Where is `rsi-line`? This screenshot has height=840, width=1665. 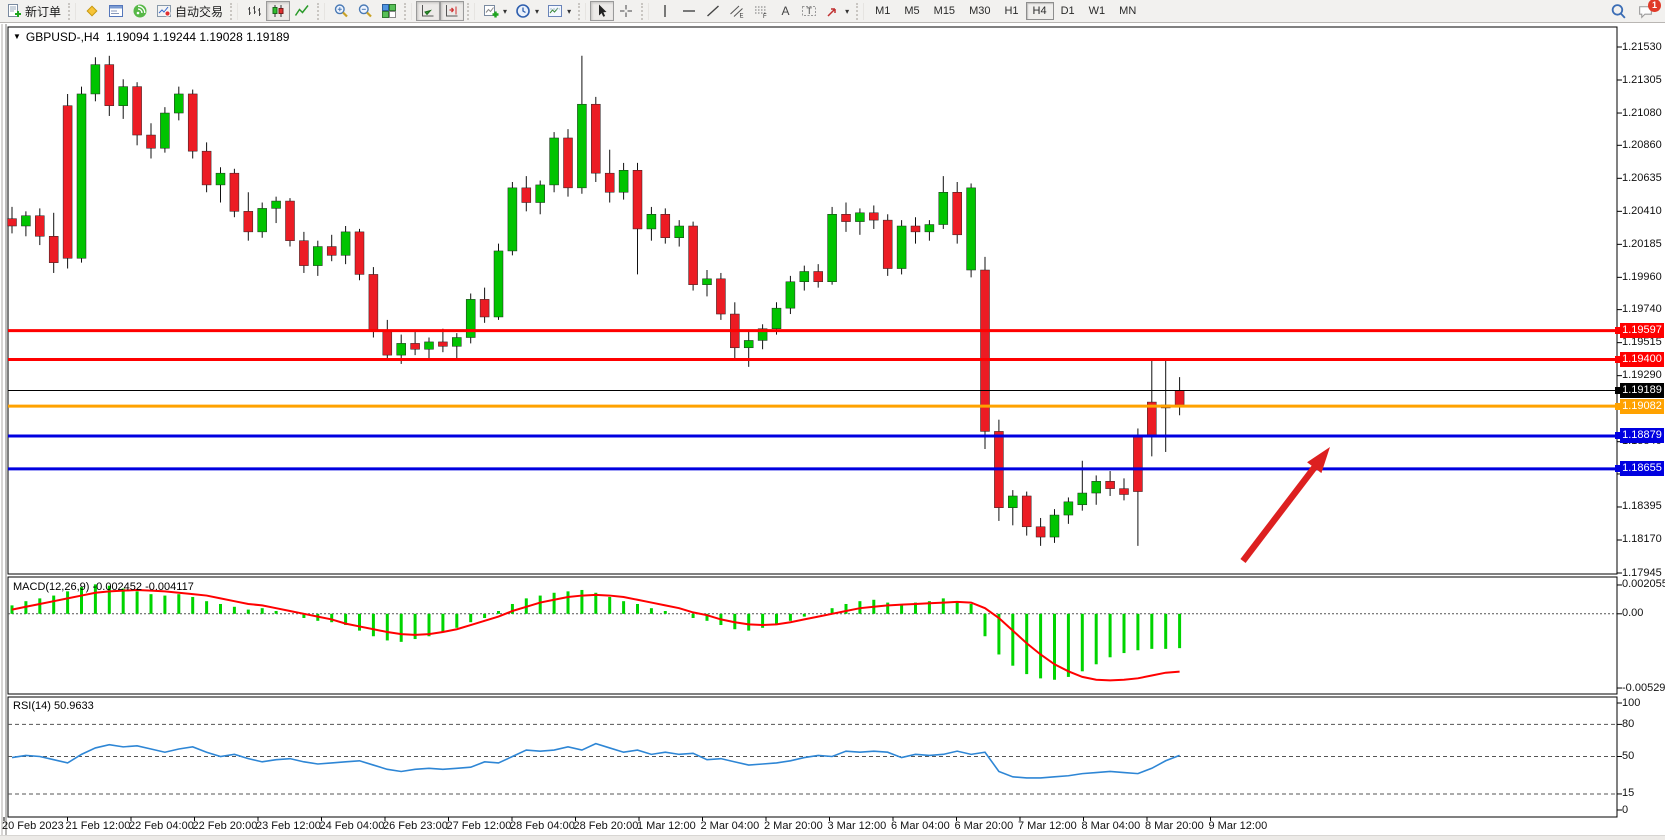 rsi-line is located at coordinates (595, 760).